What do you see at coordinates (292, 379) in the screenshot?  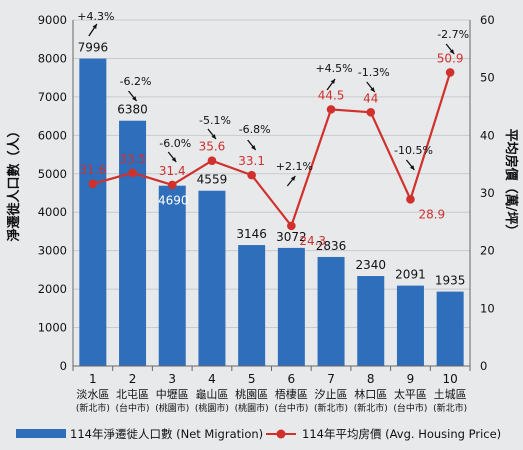 I see `x-tick-number: 6` at bounding box center [292, 379].